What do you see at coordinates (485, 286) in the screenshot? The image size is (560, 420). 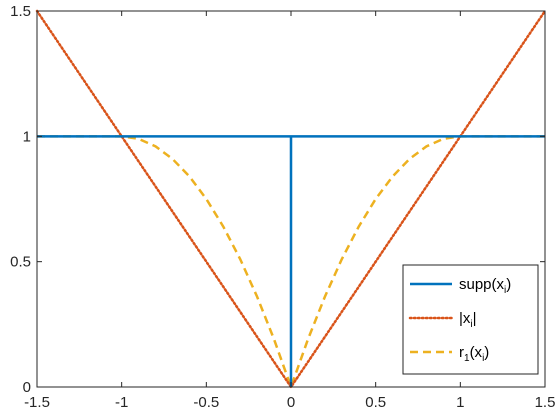 I see `legend-label-supp: supp(xi)` at bounding box center [485, 286].